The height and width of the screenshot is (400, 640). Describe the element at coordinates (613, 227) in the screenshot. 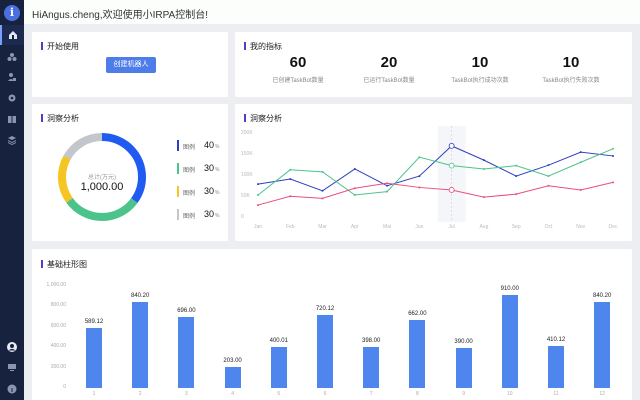

I see `x-tick-label: Dec` at that location.